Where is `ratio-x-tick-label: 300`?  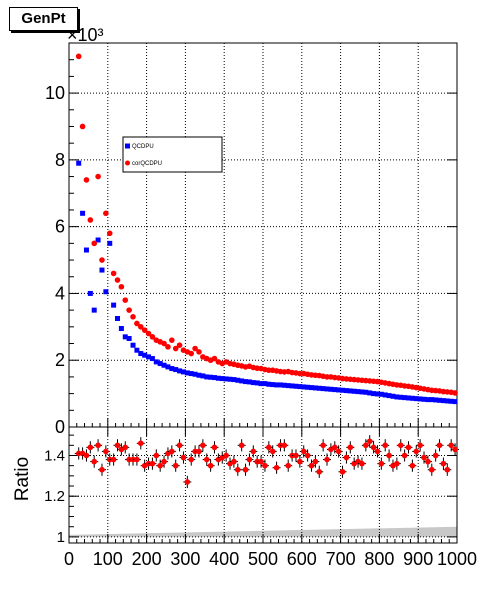
ratio-x-tick-label: 300 is located at coordinates (185, 559).